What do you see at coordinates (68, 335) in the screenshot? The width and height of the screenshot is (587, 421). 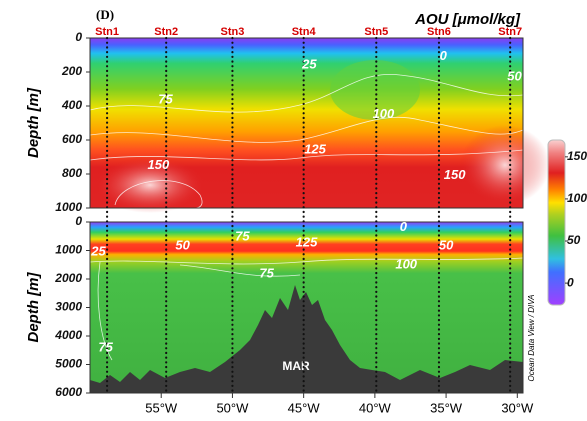 I see `y-tick-label: 4000` at bounding box center [68, 335].